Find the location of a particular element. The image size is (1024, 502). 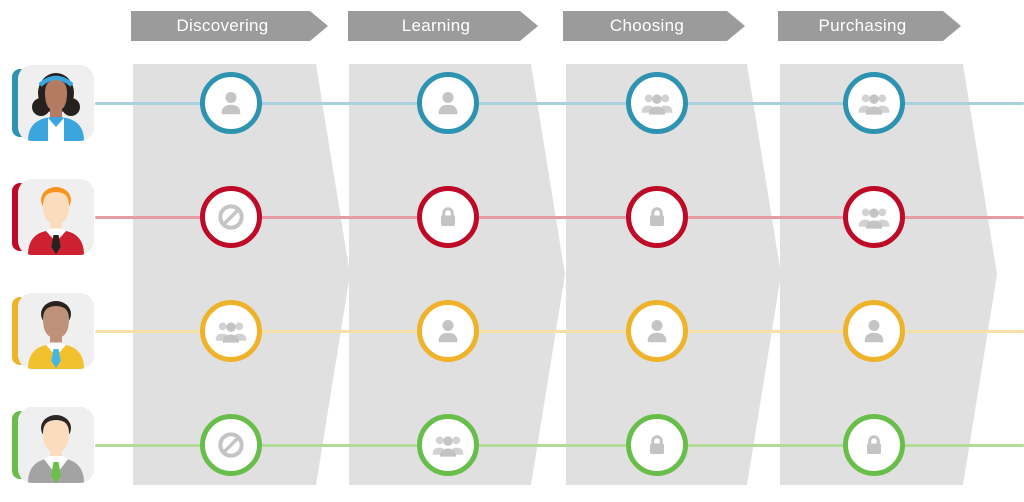

stage-banner-discovering: Discovering is located at coordinates (229, 26).